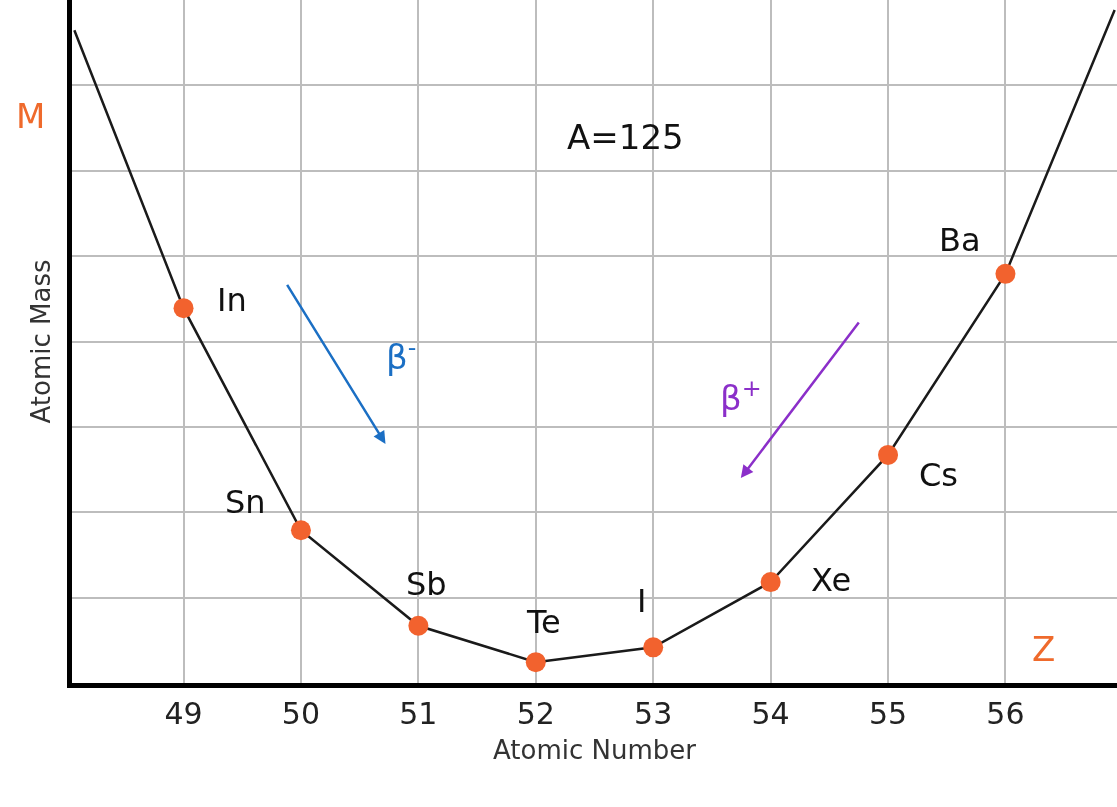  I want to click on annotation: I, so click(642, 601).